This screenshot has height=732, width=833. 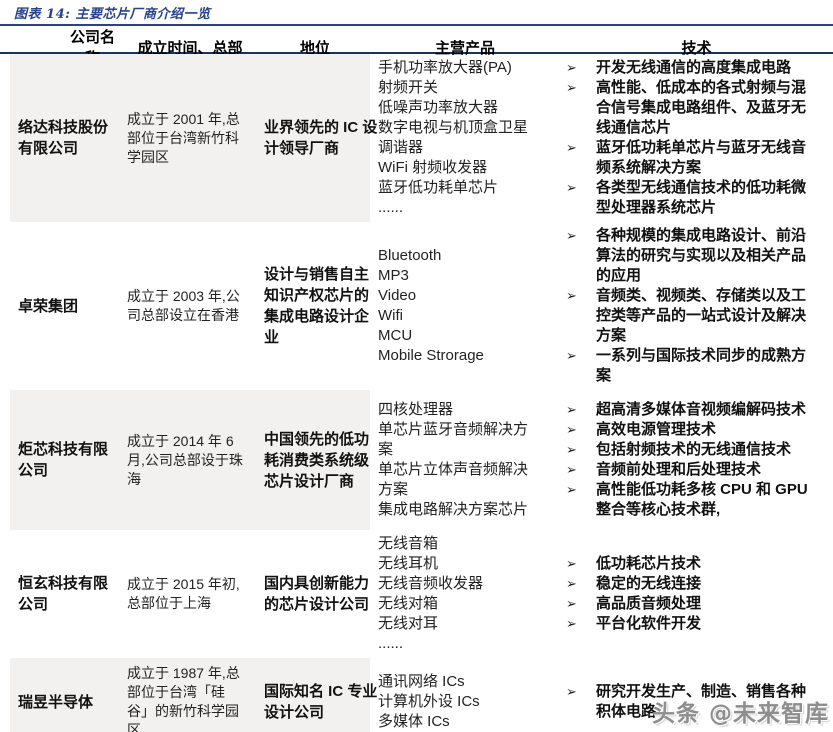 I want to click on tech-item: ➢ 一系列与国际技术同步的成熟方案, so click(x=699, y=366).